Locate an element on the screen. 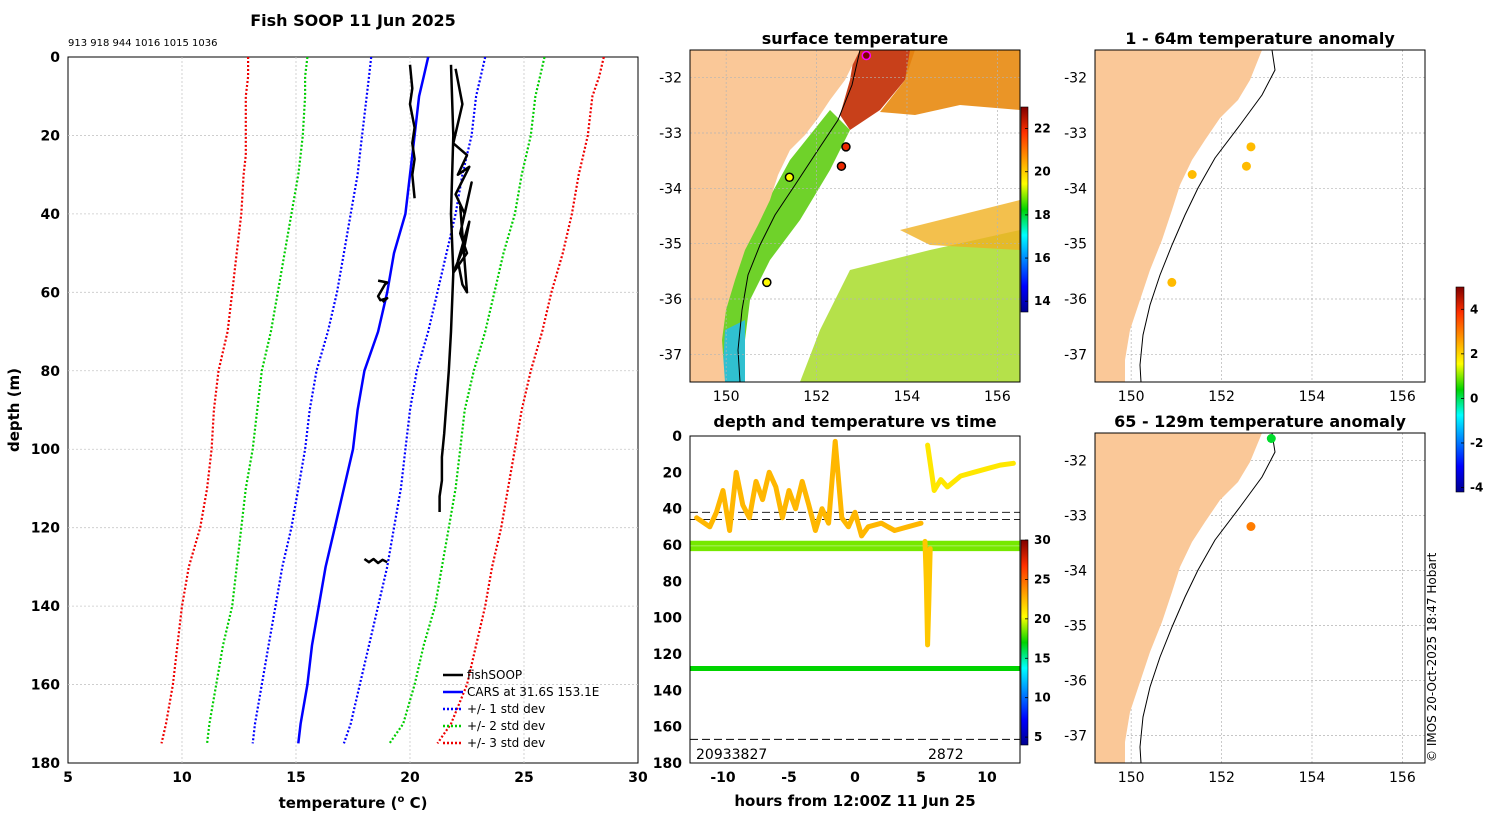  anomaly-colorbar-ticks: -4 -2 0 2 4 is located at coordinates (1472, 398).